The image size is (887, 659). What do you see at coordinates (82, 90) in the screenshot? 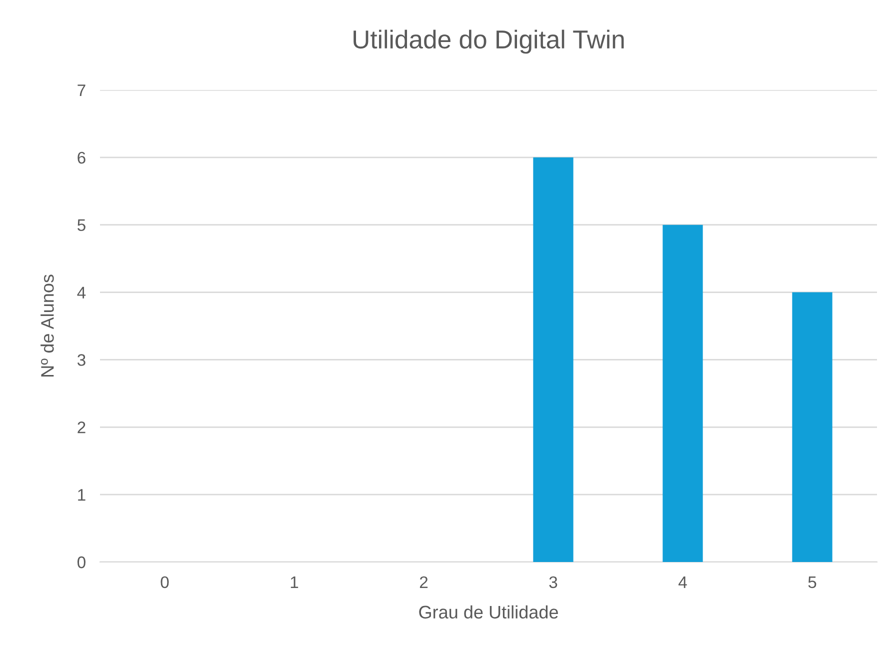
I see `y-tick-label: 7` at bounding box center [82, 90].